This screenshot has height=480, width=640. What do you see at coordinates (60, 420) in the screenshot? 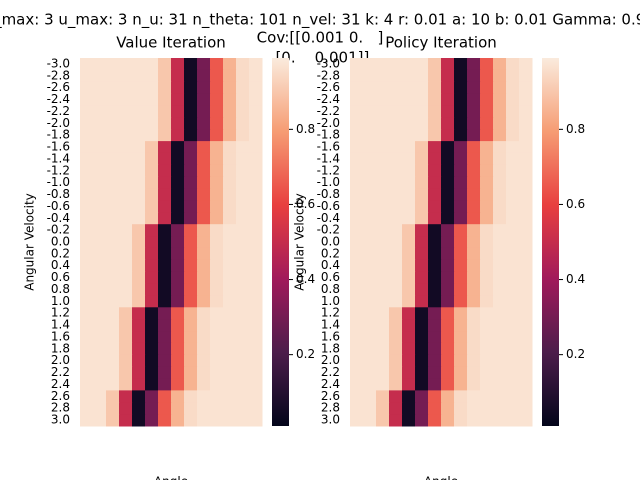
I see `y-tick-label: 3.0` at bounding box center [60, 420].